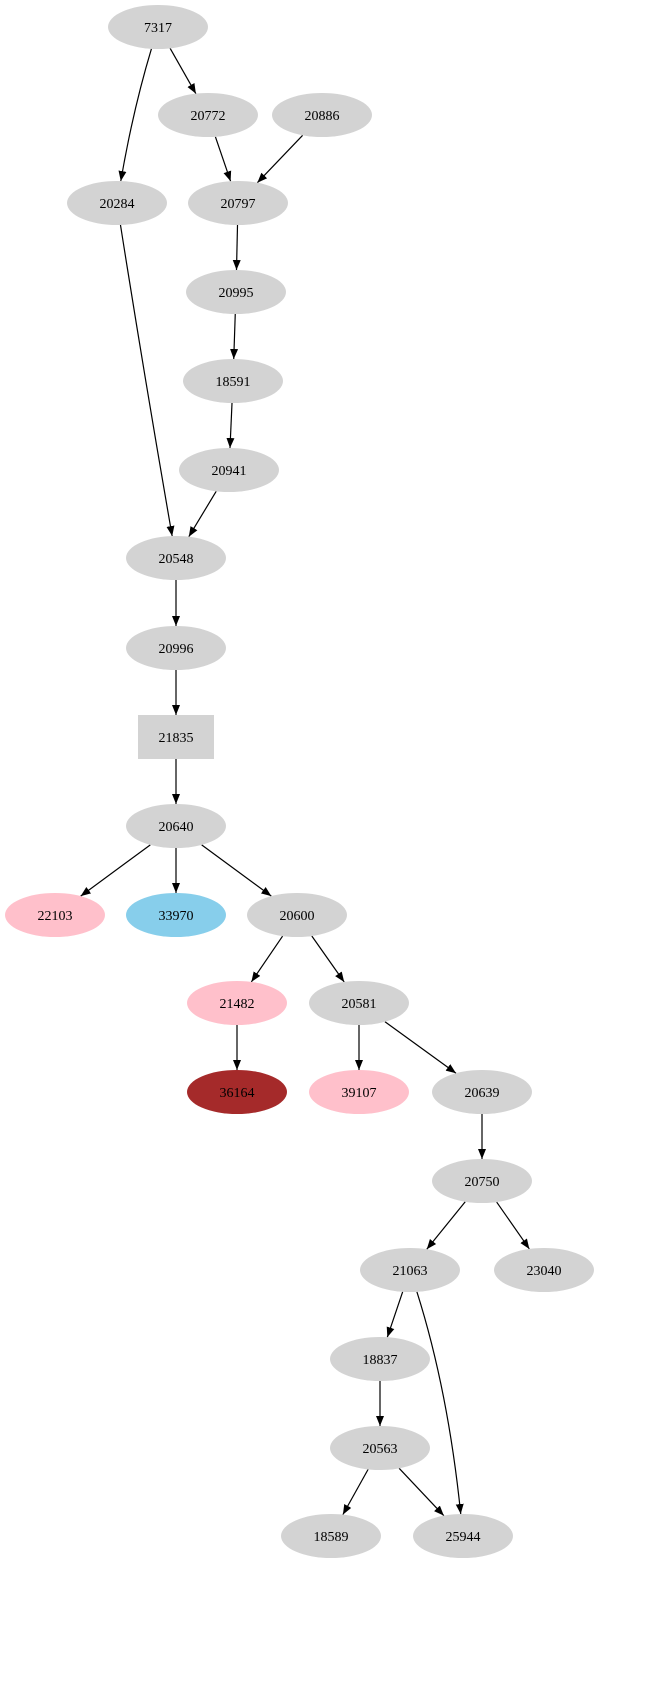  I want to click on node-20563: 20563, so click(380, 1448).